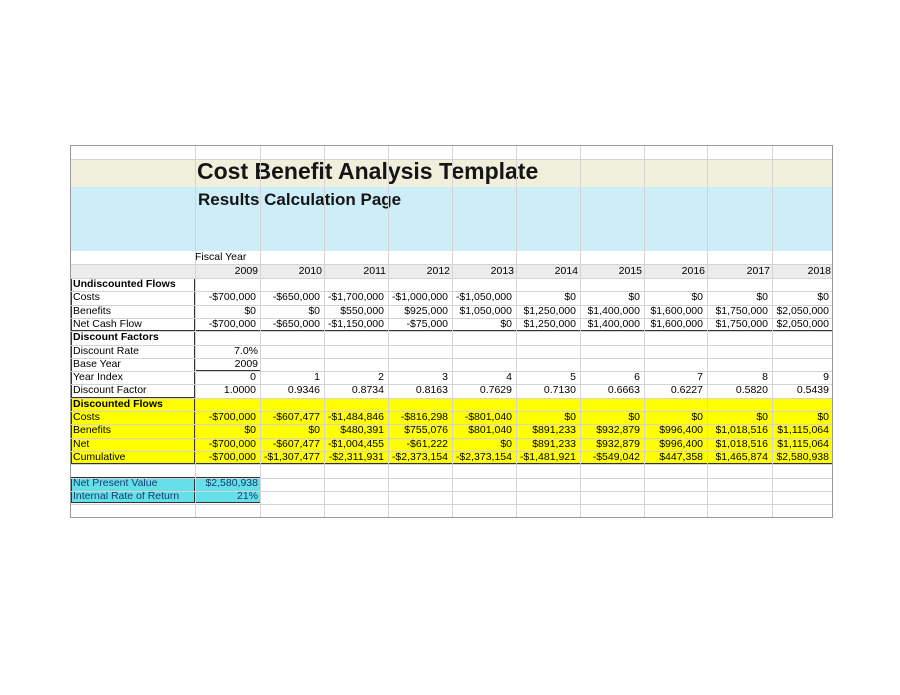 This screenshot has height=695, width=900. What do you see at coordinates (758, 271) in the screenshot?
I see `year-header-cell: 2017` at bounding box center [758, 271].